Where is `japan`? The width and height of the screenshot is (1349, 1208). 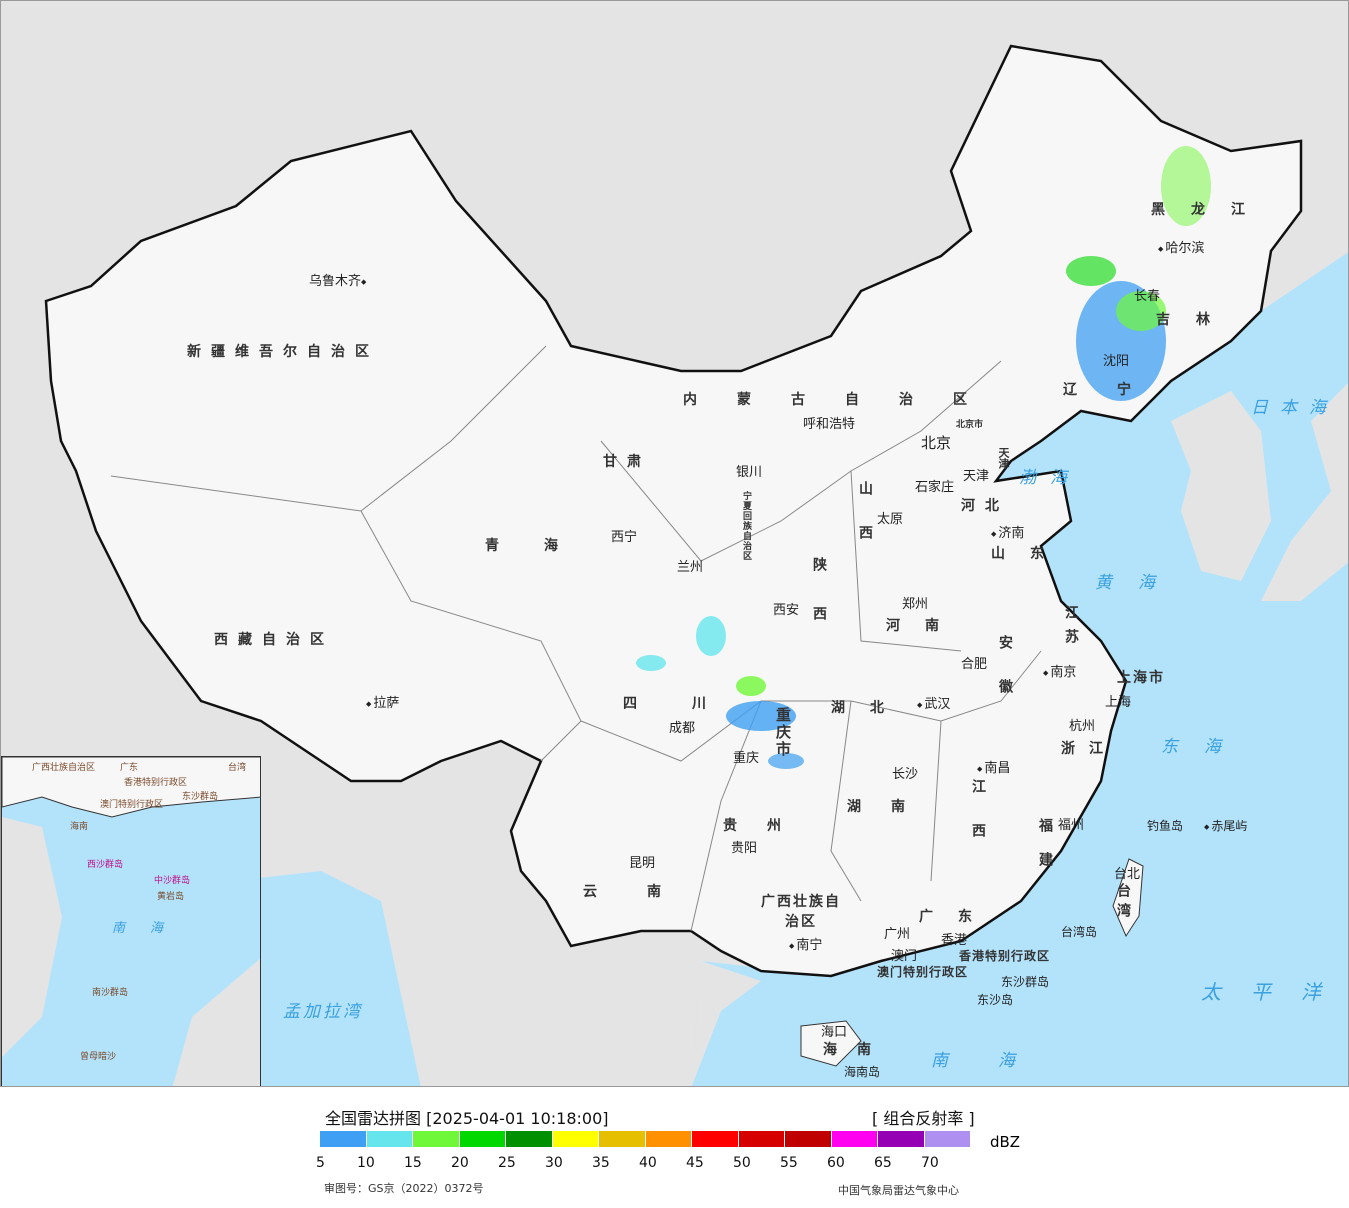 japan is located at coordinates (1304, 492).